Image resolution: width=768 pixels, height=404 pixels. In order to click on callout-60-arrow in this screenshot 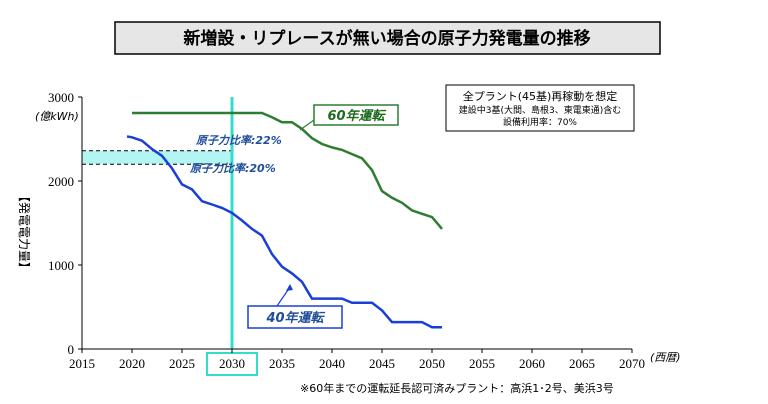, I will do `click(307, 125)`.